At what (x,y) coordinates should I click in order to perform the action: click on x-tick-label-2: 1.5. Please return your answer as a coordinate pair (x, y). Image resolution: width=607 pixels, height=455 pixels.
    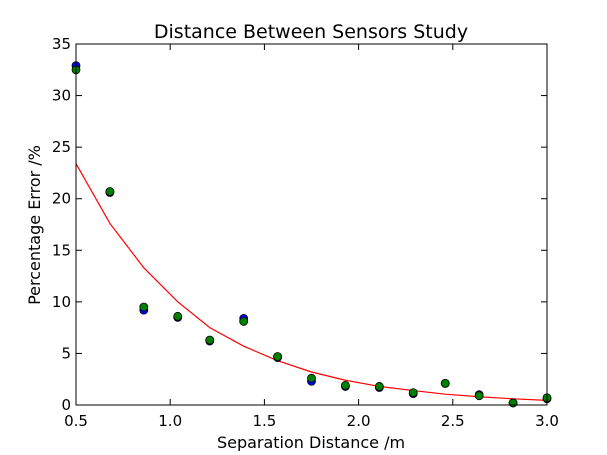
    Looking at the image, I should click on (264, 421).